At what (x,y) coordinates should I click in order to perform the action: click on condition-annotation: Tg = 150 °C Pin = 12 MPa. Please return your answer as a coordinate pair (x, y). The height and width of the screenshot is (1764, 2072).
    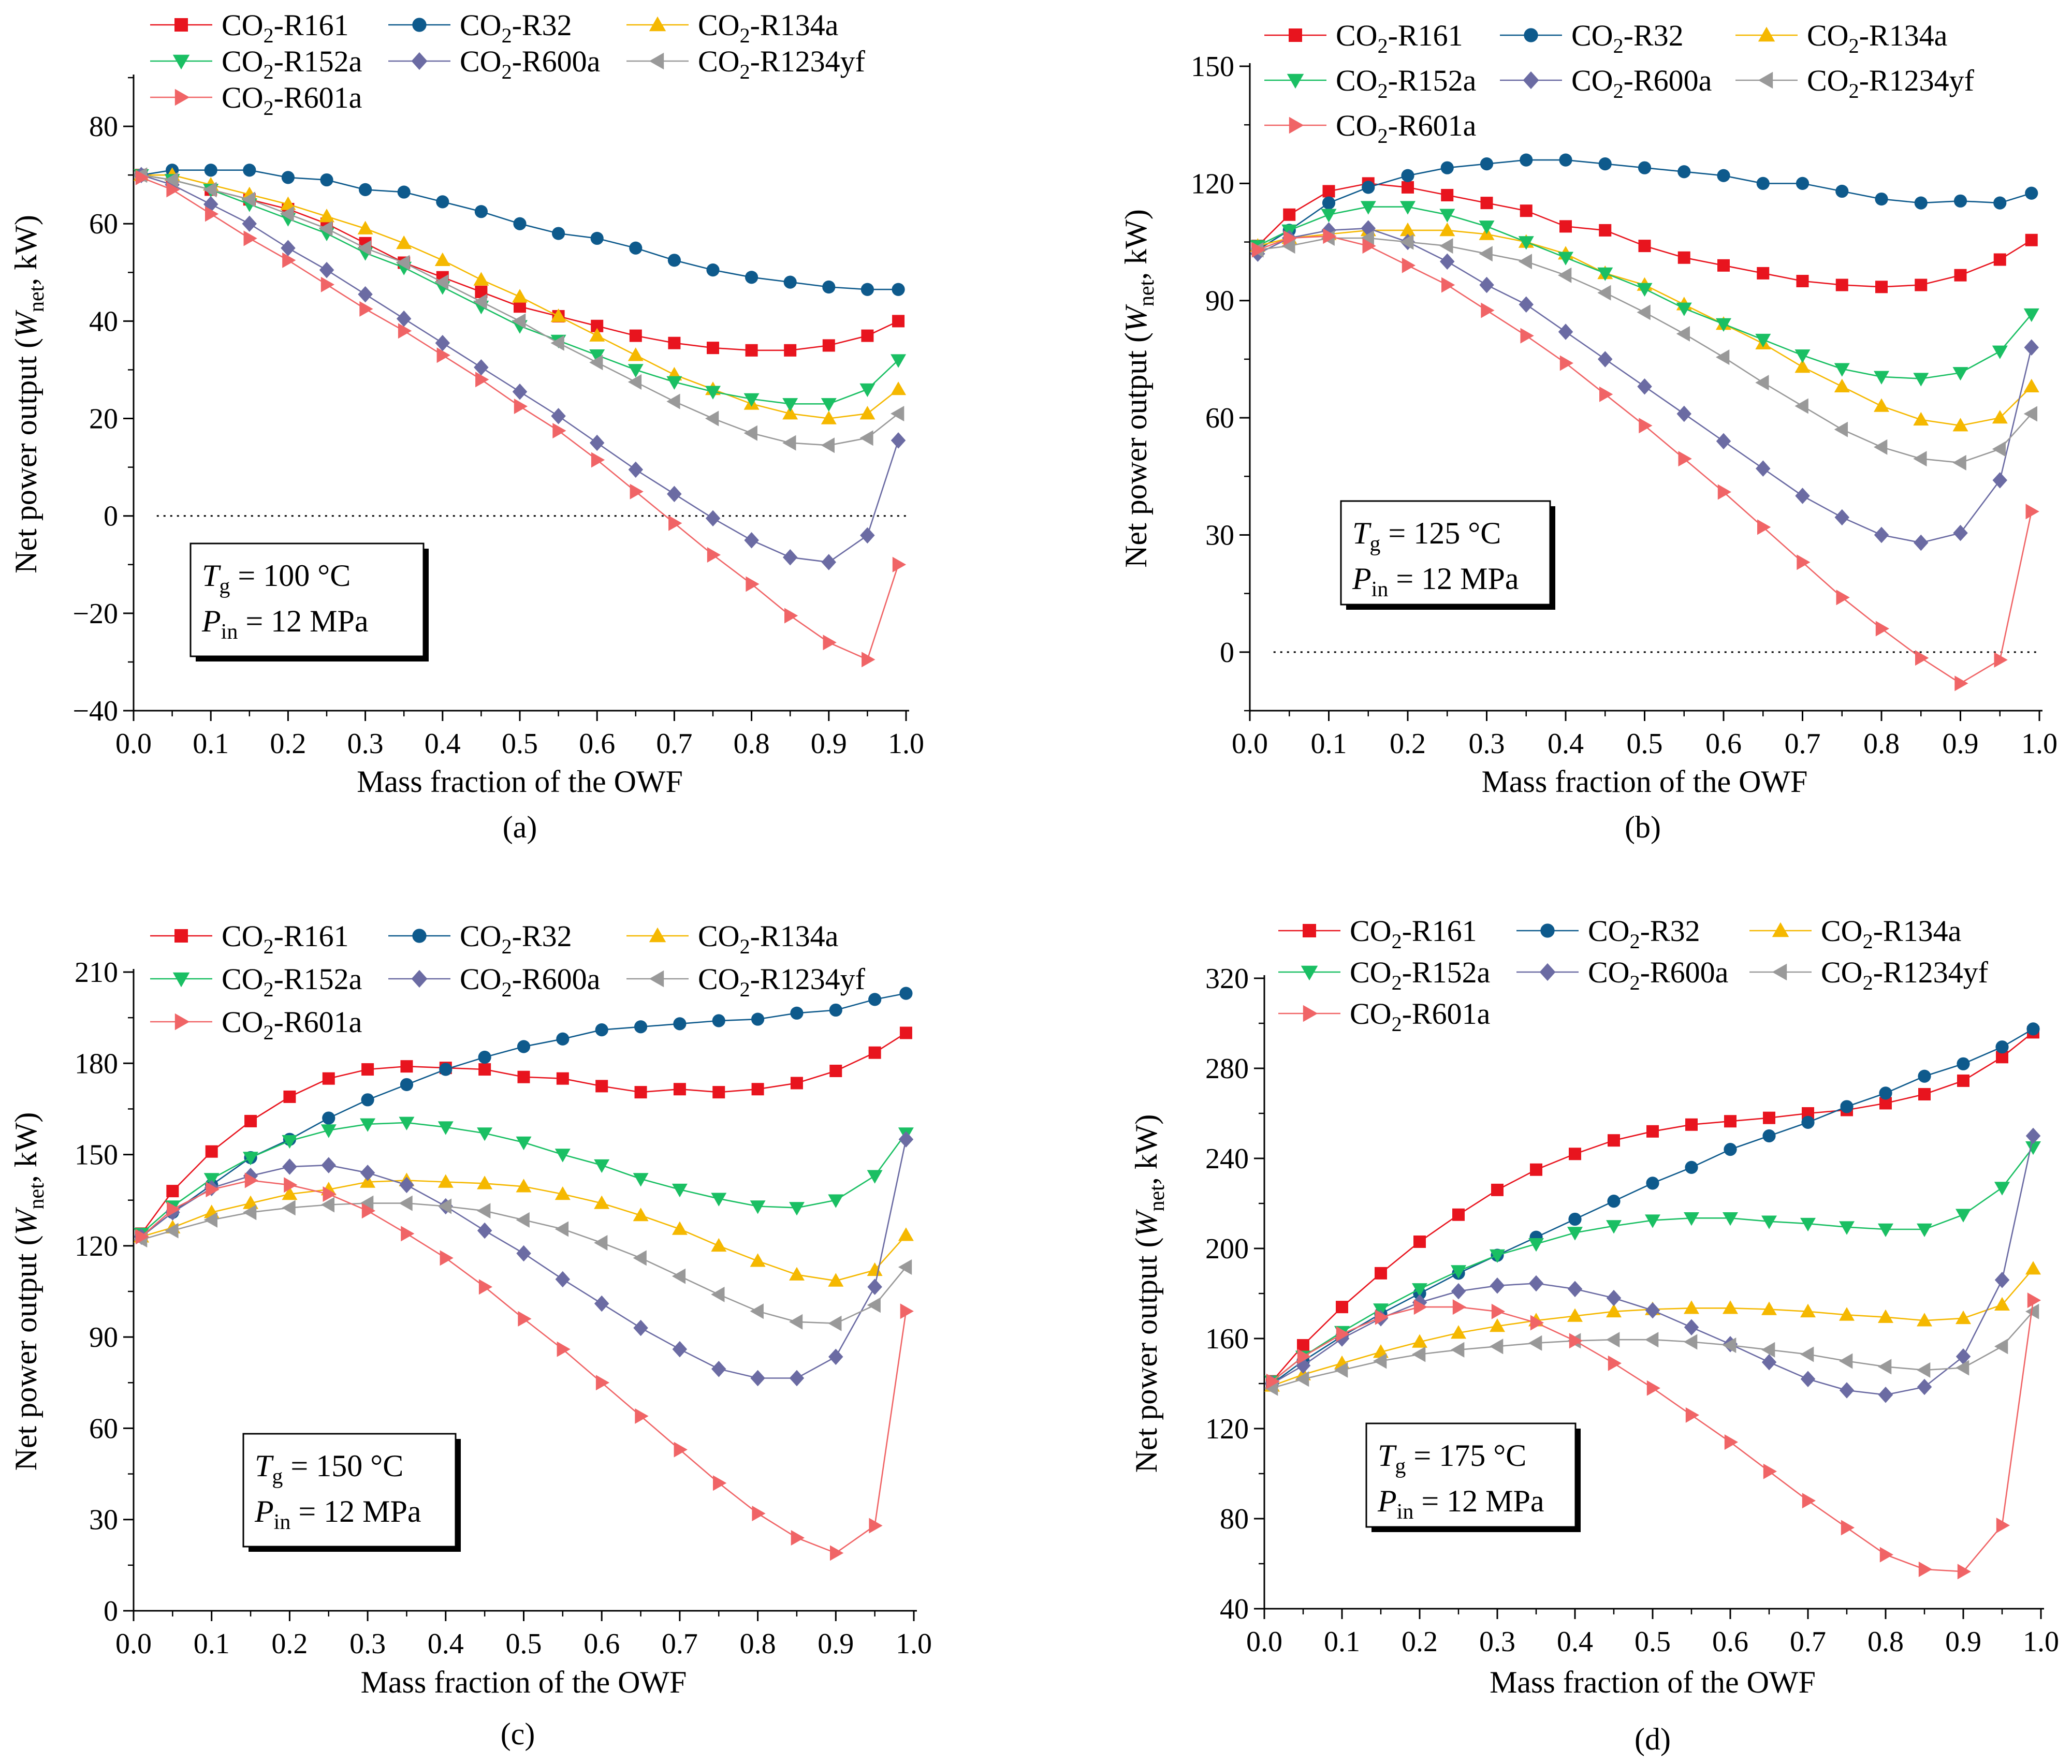
    Looking at the image, I should click on (352, 1492).